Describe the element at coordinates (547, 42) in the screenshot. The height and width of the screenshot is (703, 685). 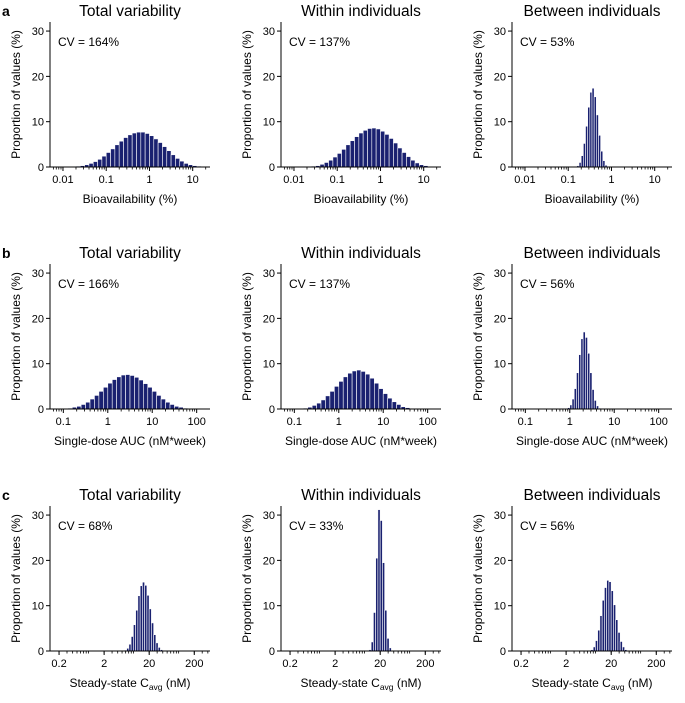
I see `cv-annotation: CV = 53%` at that location.